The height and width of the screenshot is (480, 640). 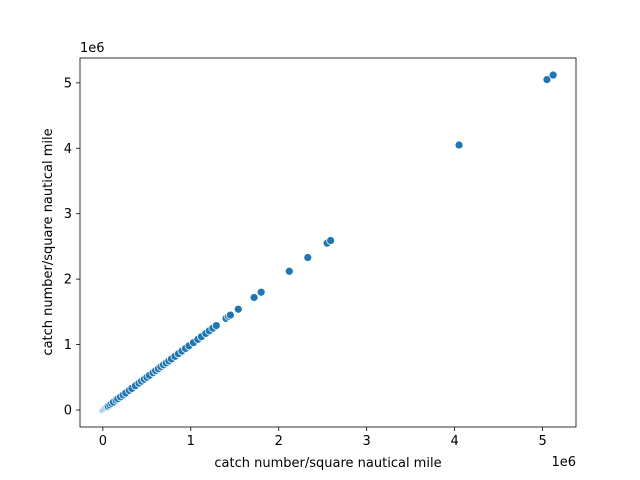 What do you see at coordinates (367, 441) in the screenshot?
I see `x-tick-label: 3` at bounding box center [367, 441].